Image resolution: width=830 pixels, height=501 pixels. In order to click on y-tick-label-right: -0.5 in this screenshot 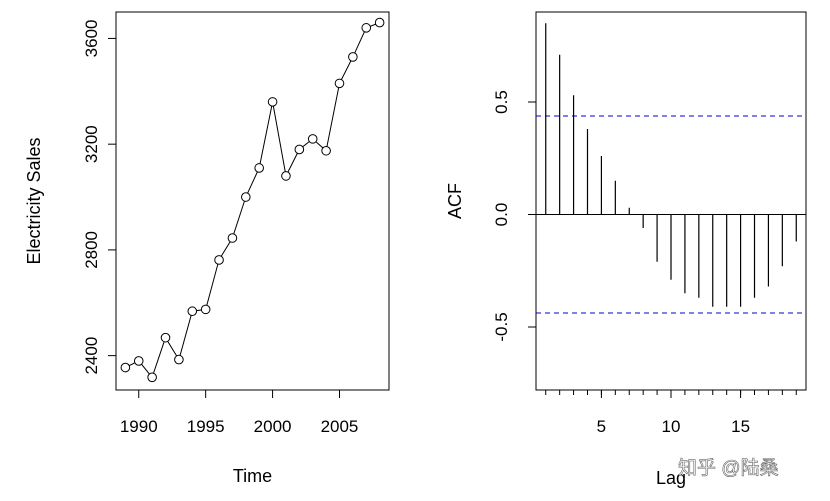, I will do `click(501, 326)`.